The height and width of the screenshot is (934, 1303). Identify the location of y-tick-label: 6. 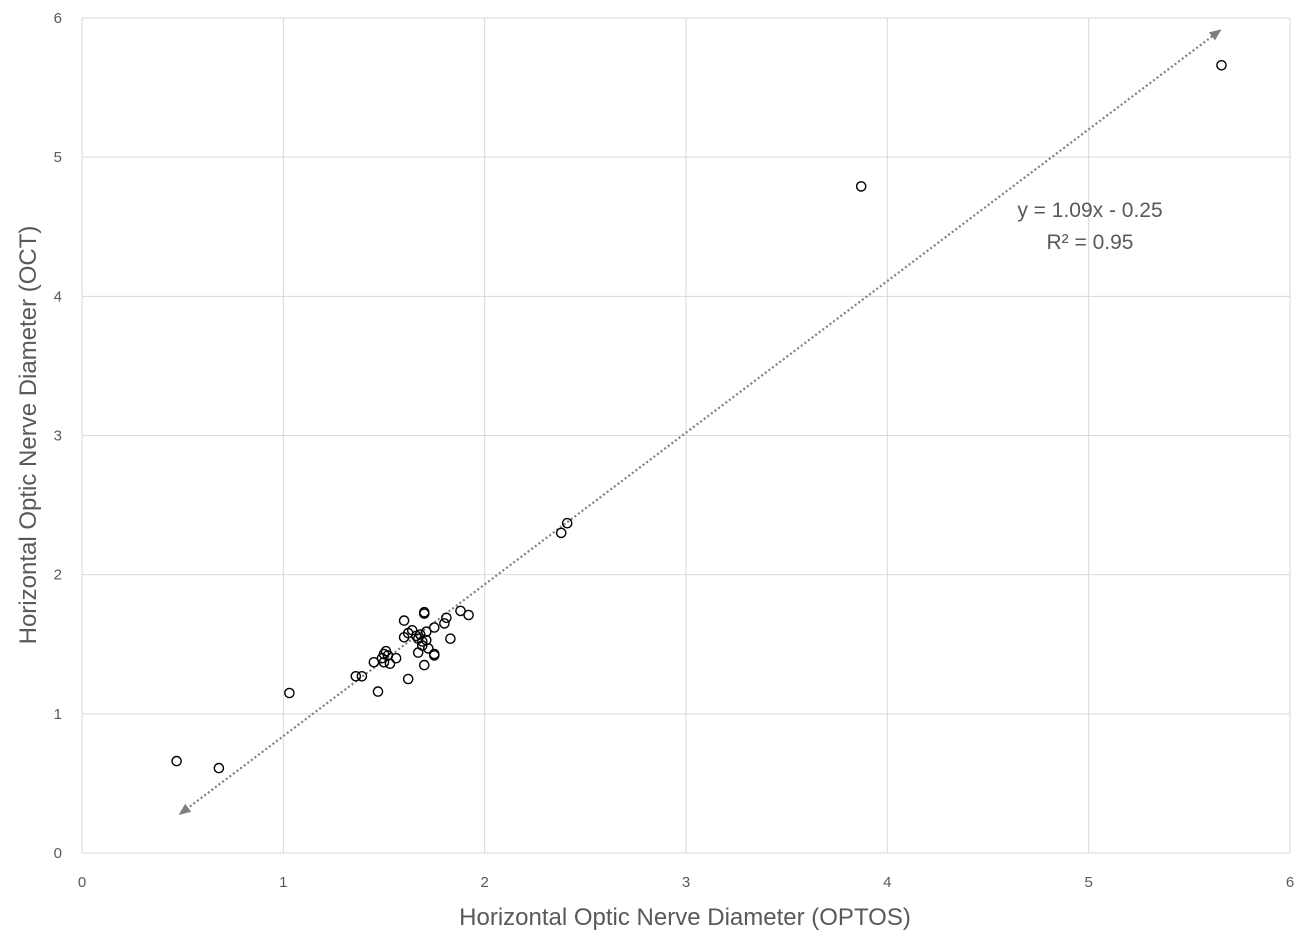
(58, 18).